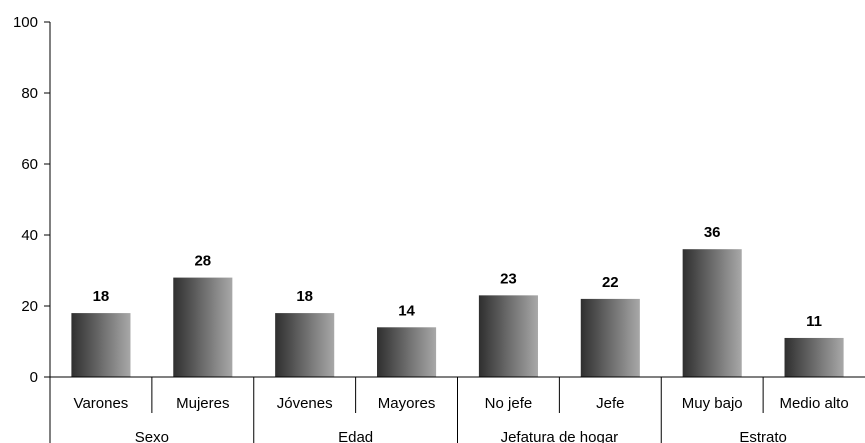 The height and width of the screenshot is (443, 865). I want to click on data-label-7: 11, so click(814, 321).